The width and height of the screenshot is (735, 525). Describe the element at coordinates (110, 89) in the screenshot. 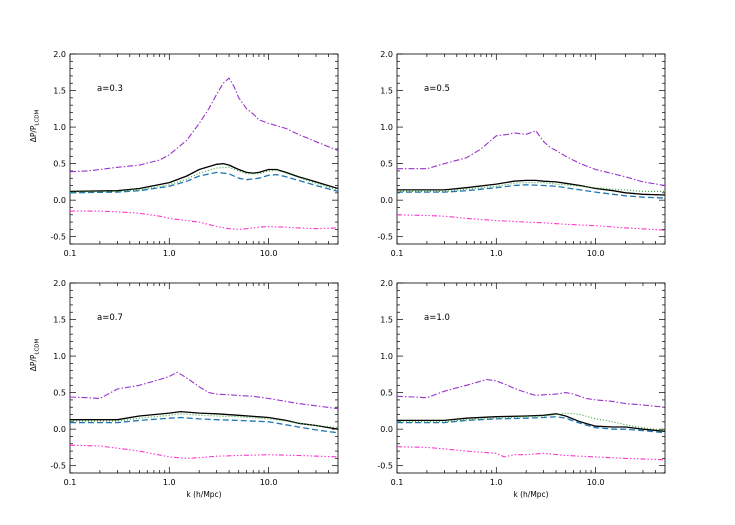

I see `panel-label: a=0.3` at that location.